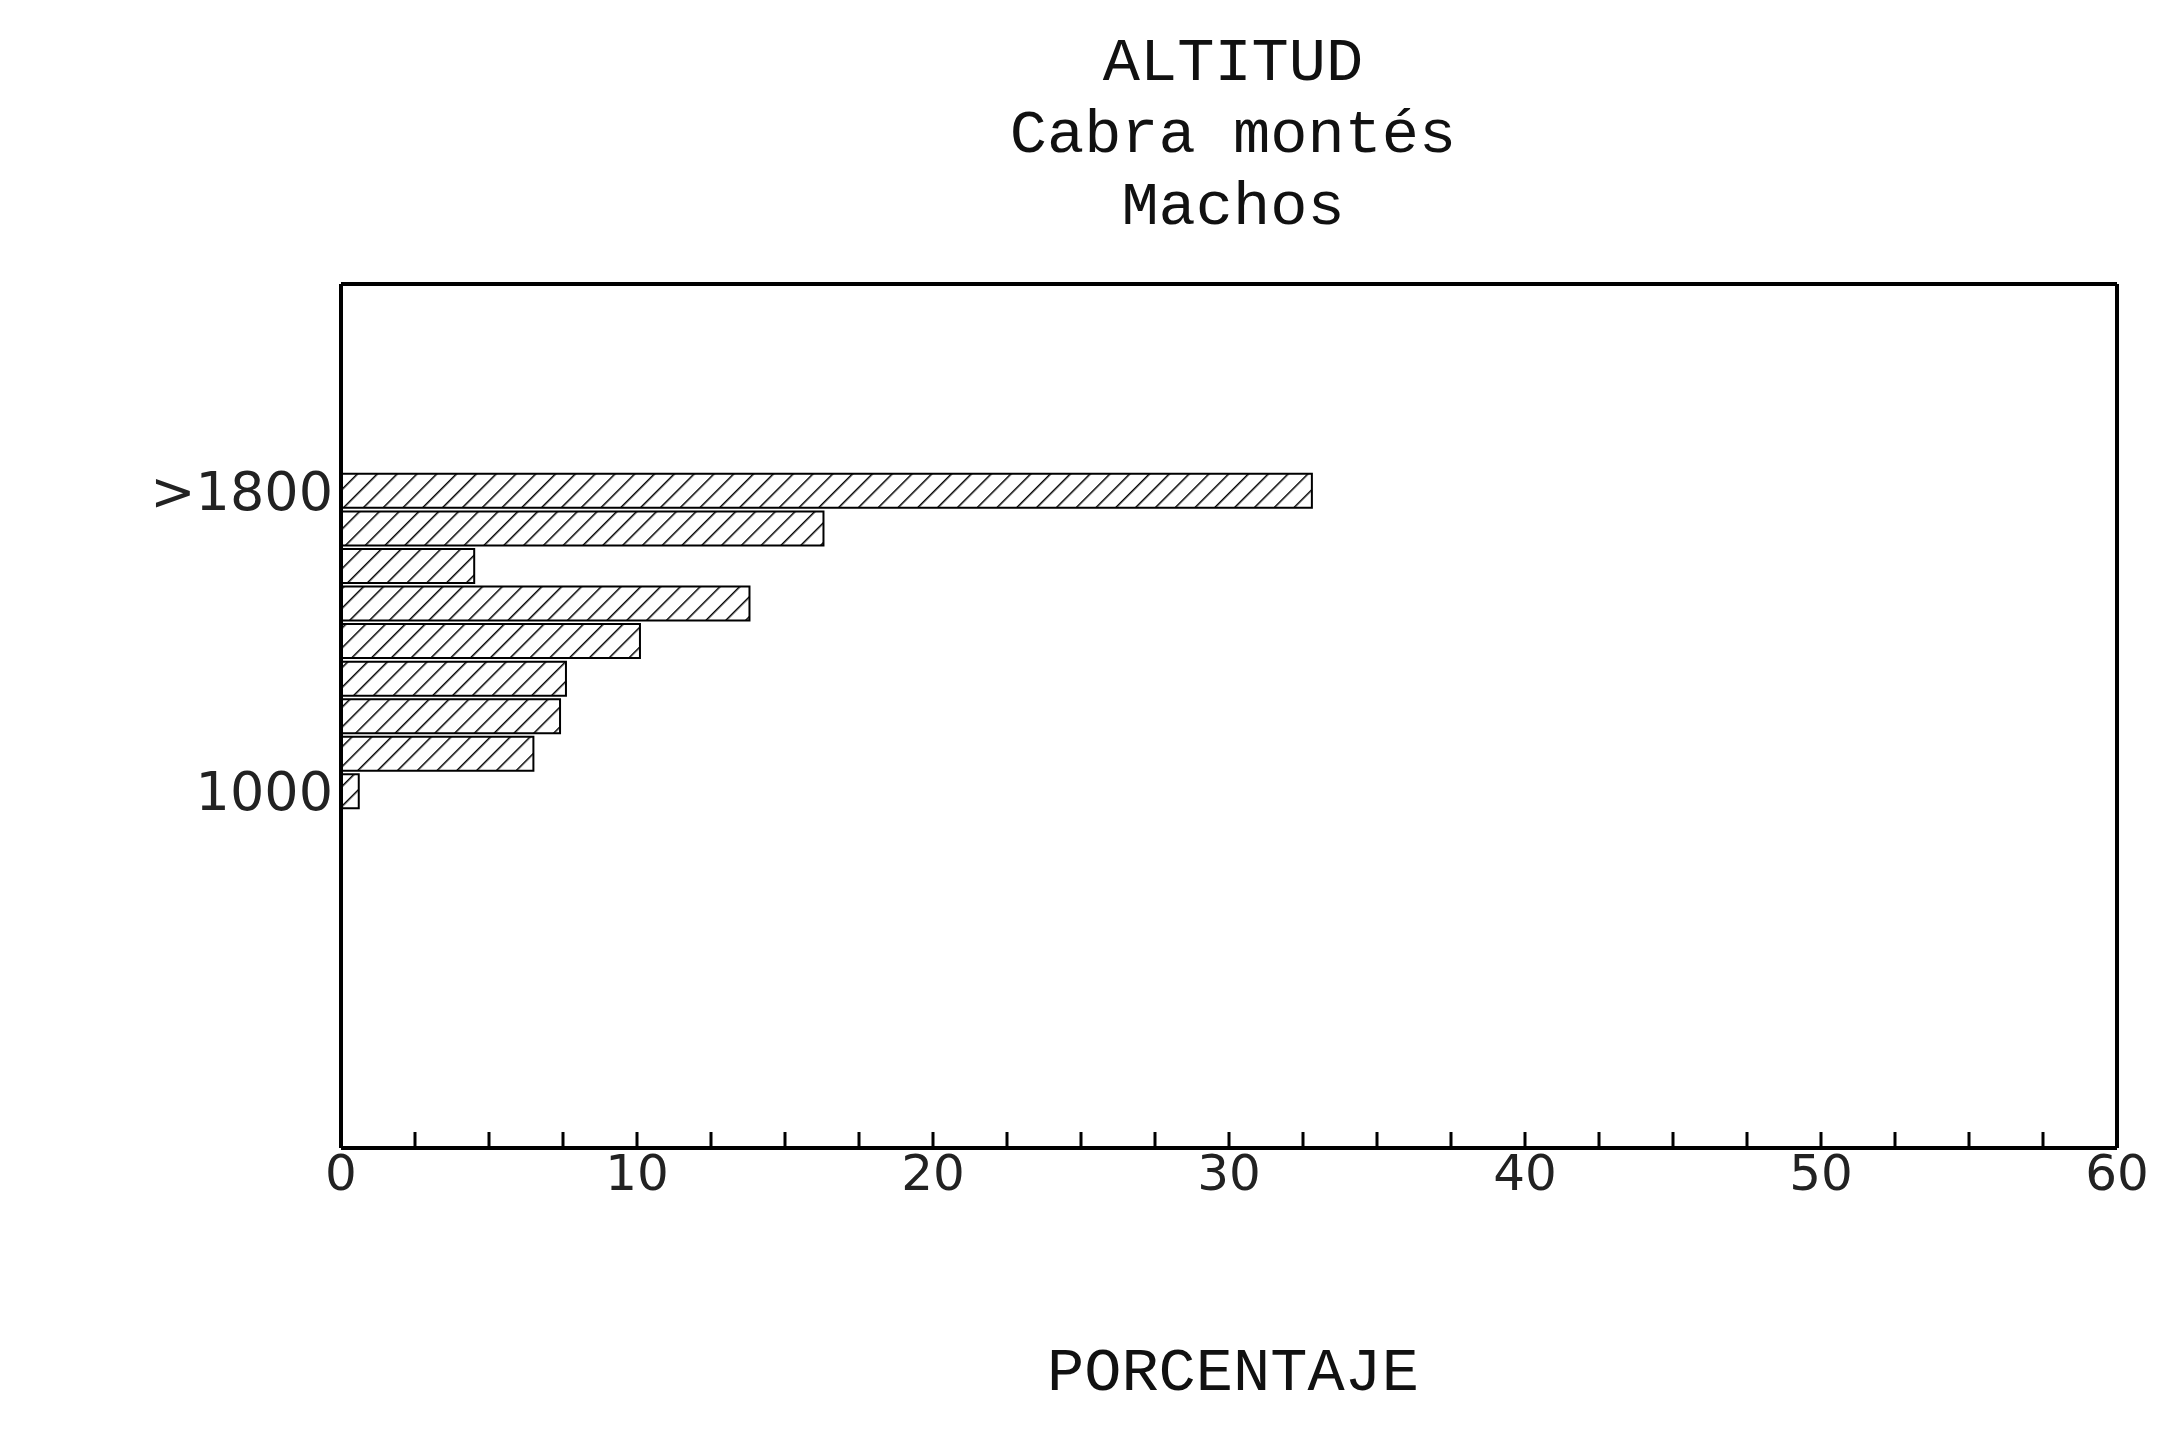 The image size is (2158, 1429). Describe the element at coordinates (637, 1172) in the screenshot. I see `x-tick-label: 10` at that location.